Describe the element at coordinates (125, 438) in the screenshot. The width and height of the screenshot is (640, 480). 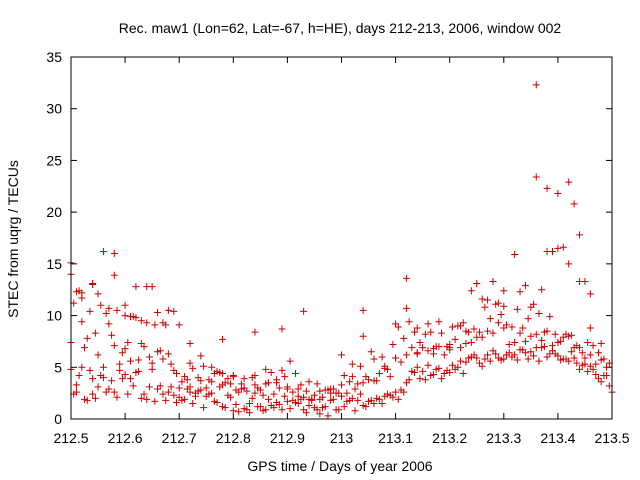
I see `x-tick-label: 212.6` at that location.